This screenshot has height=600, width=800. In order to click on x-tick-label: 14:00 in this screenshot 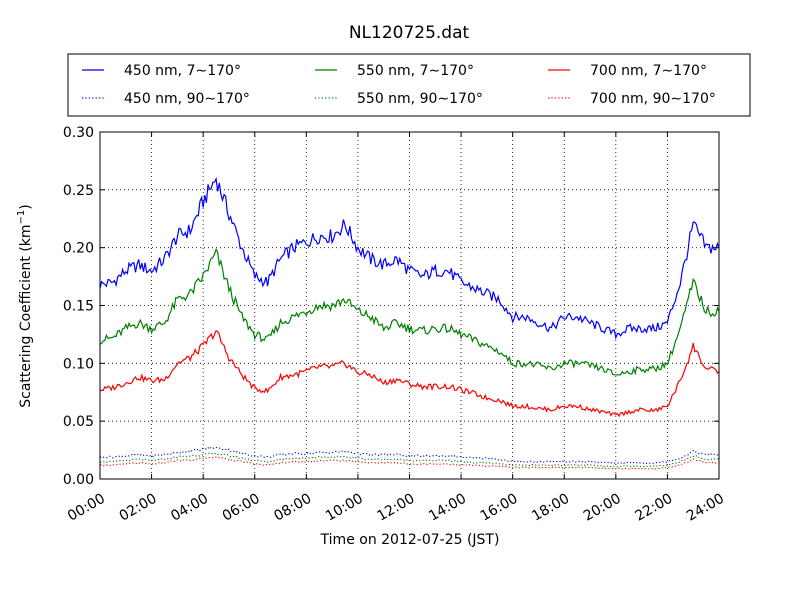, I will do `click(447, 508)`.